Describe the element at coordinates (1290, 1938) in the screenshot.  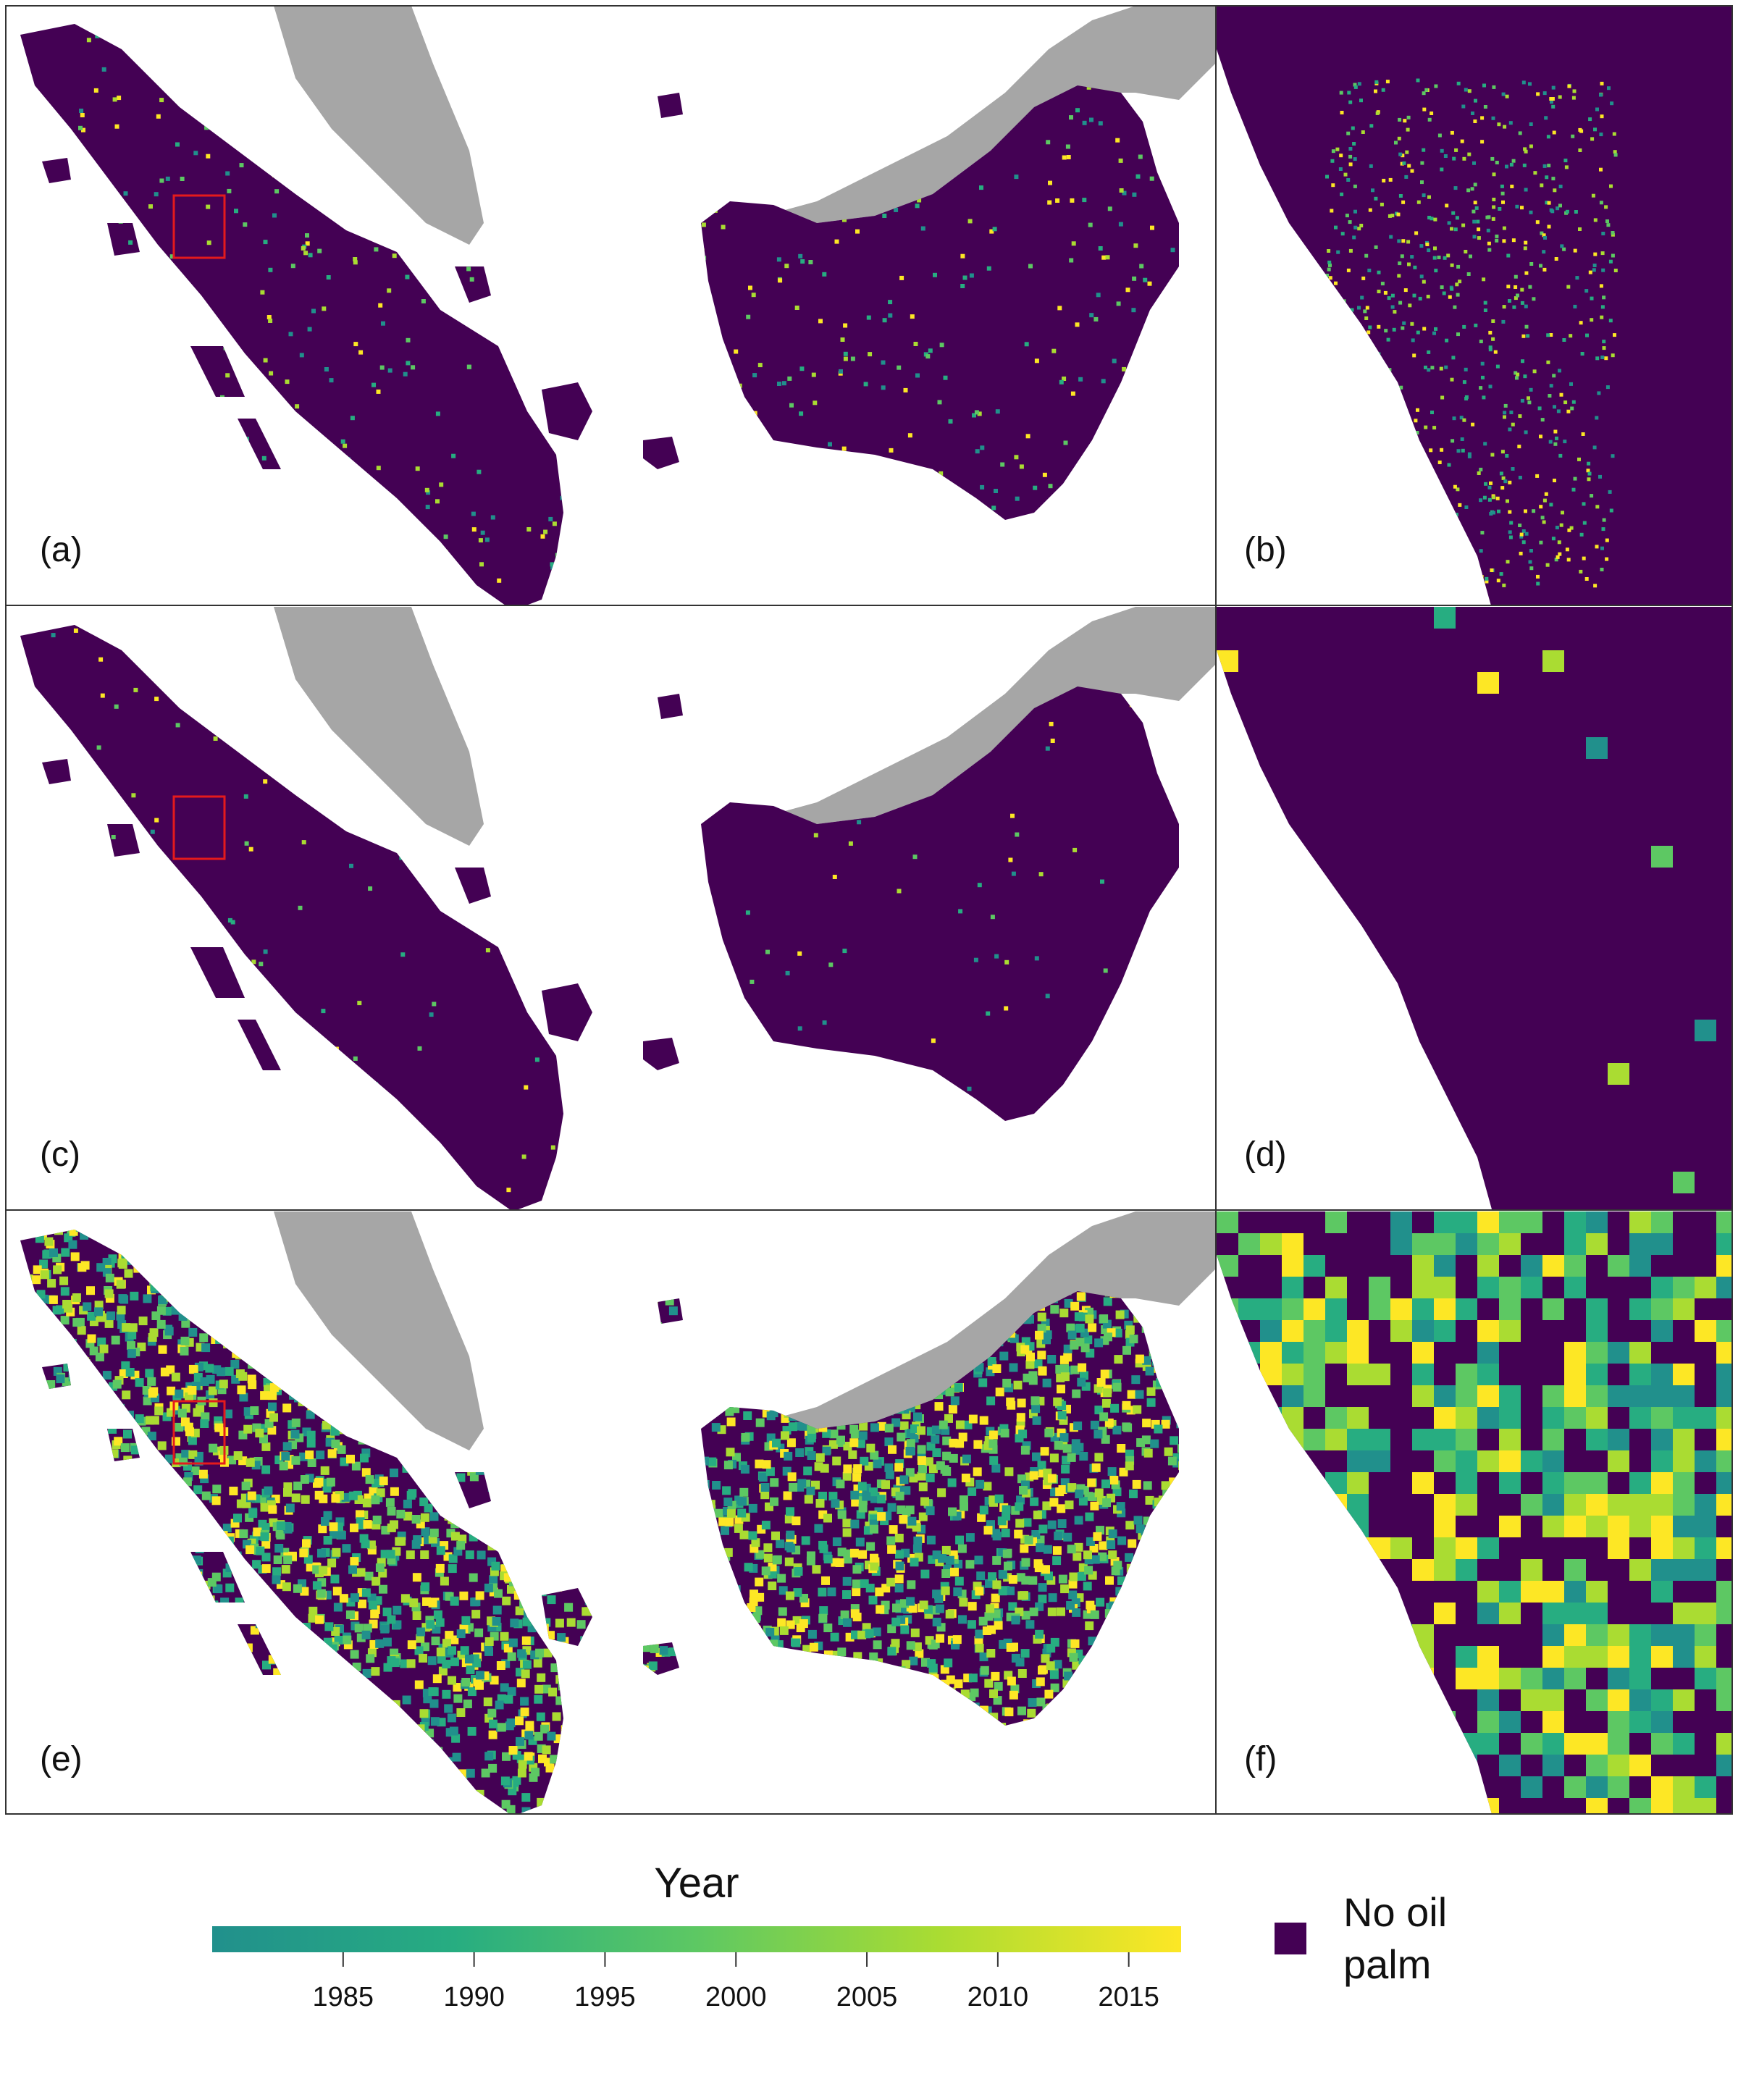
I see `no-oil-palm-swatch` at that location.